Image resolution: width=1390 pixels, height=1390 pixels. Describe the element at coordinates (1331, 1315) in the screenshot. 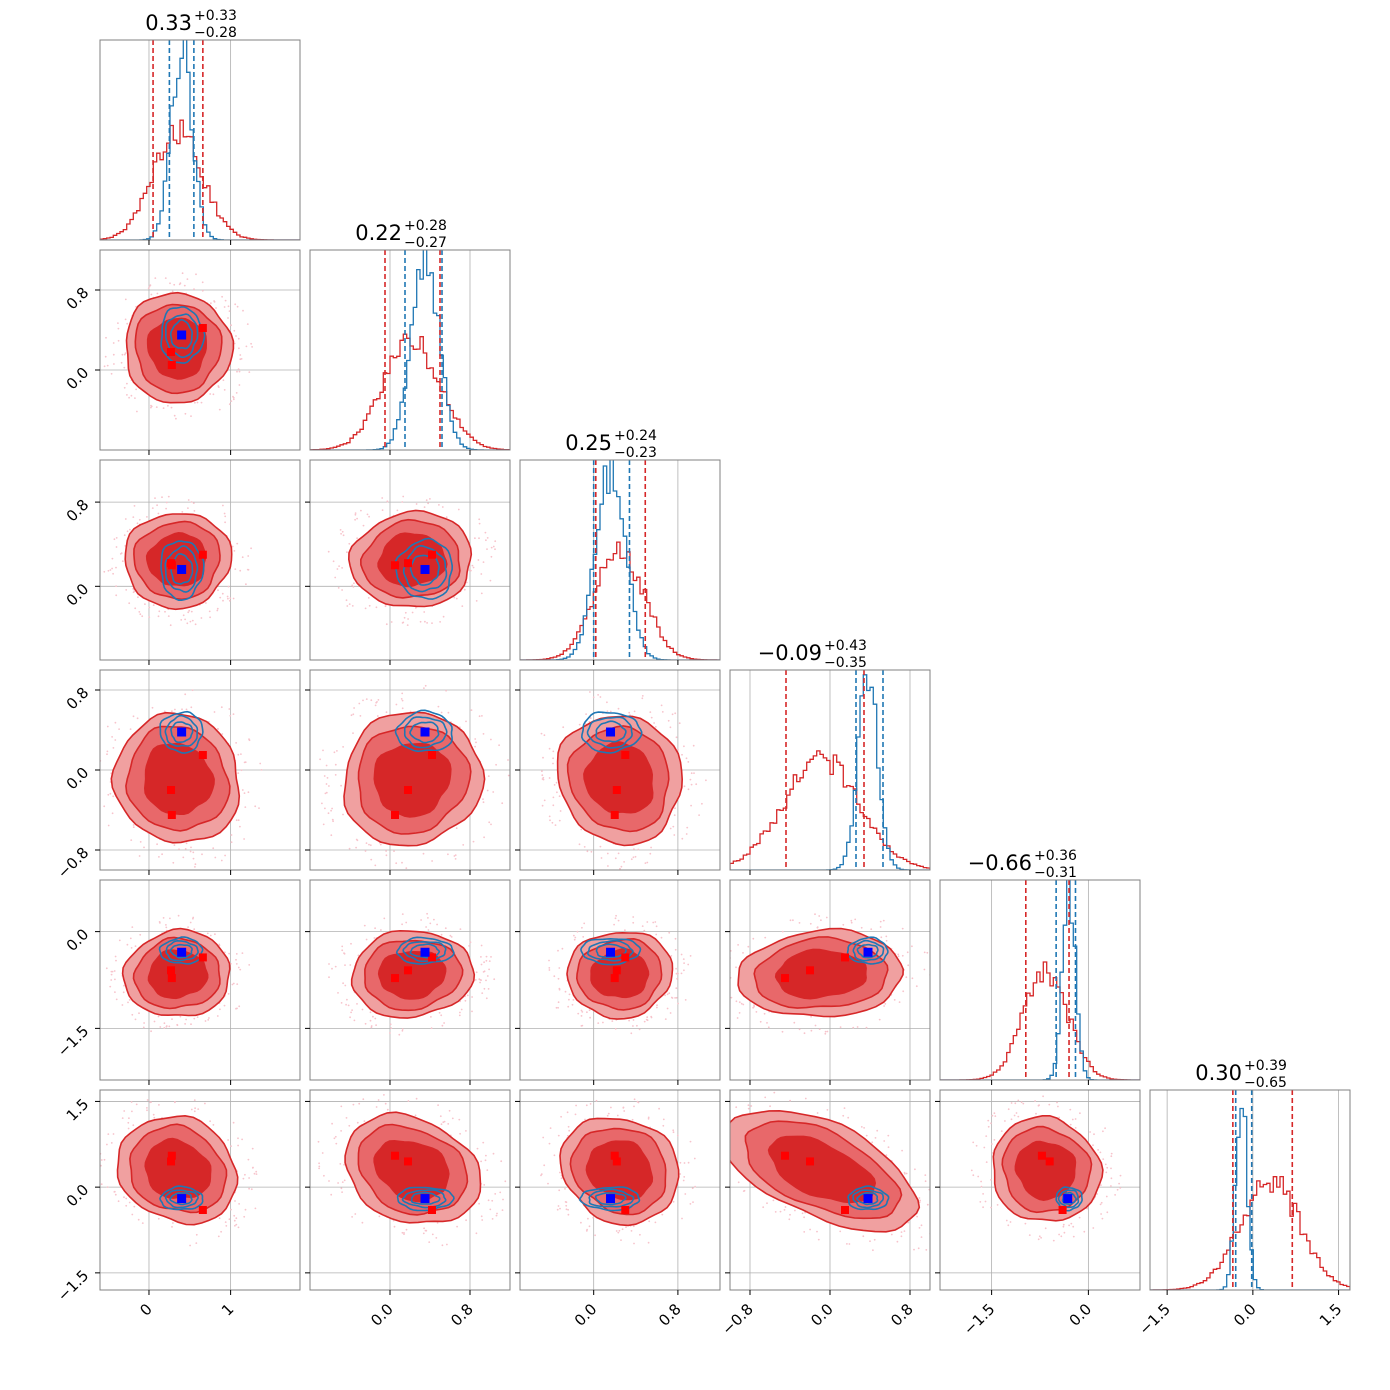

I see `x-tick-label: 1.5` at that location.